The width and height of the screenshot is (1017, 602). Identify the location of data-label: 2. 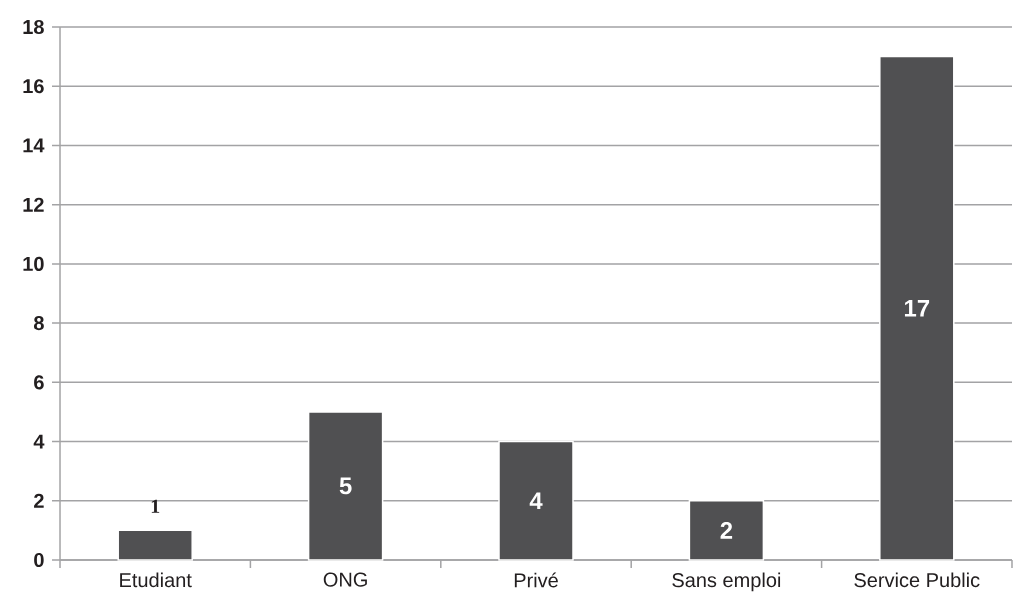
(726, 530).